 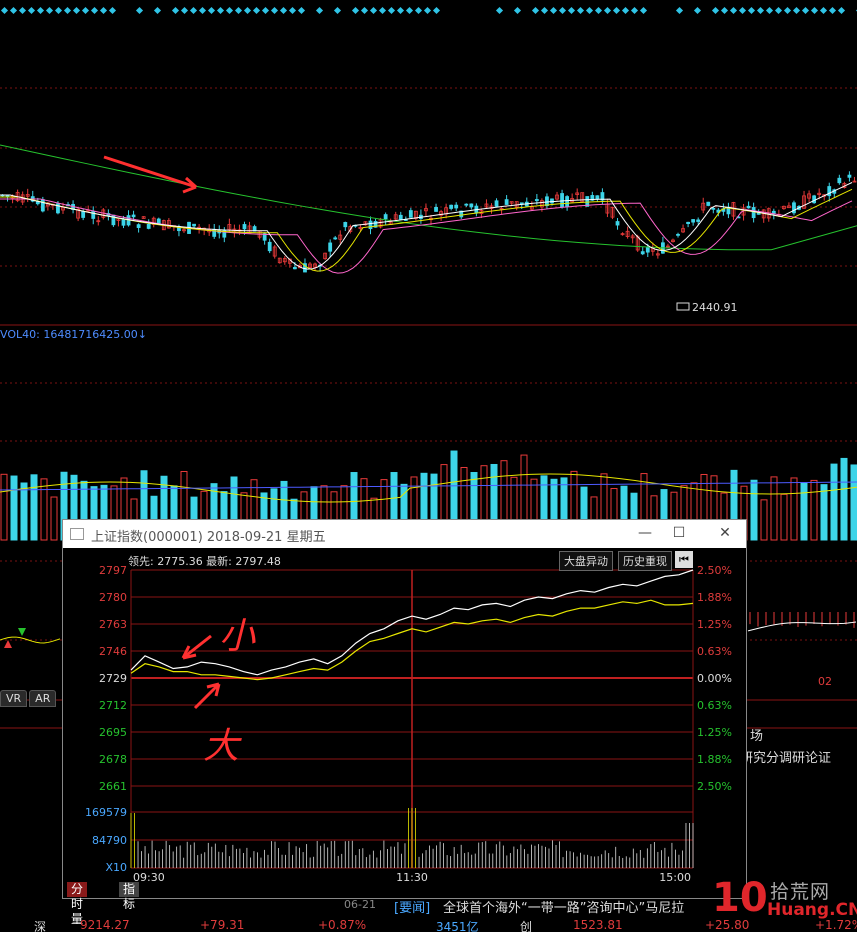 What do you see at coordinates (725, 533) in the screenshot?
I see `close-button: ✕` at bounding box center [725, 533].